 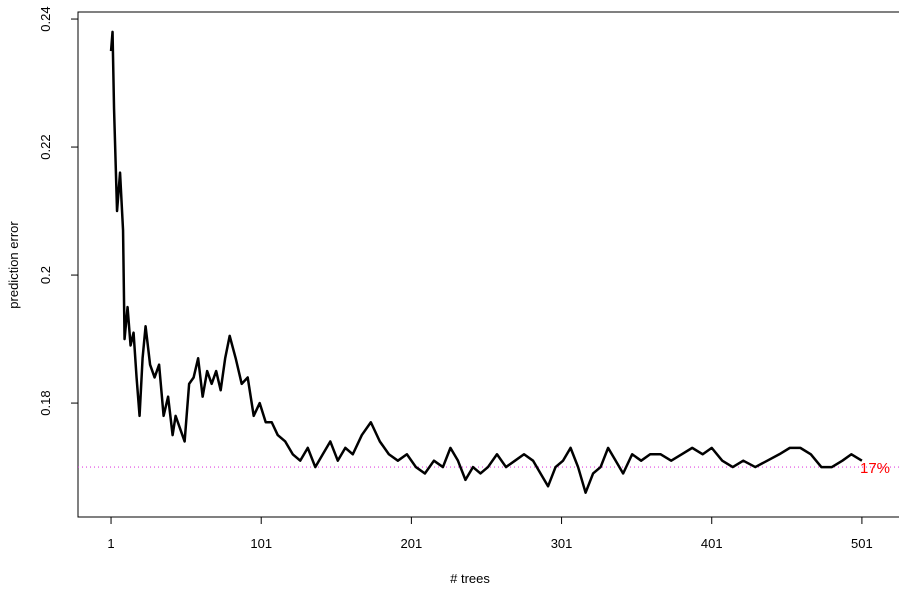 I want to click on x-tick-label: 501, so click(x=862, y=543).